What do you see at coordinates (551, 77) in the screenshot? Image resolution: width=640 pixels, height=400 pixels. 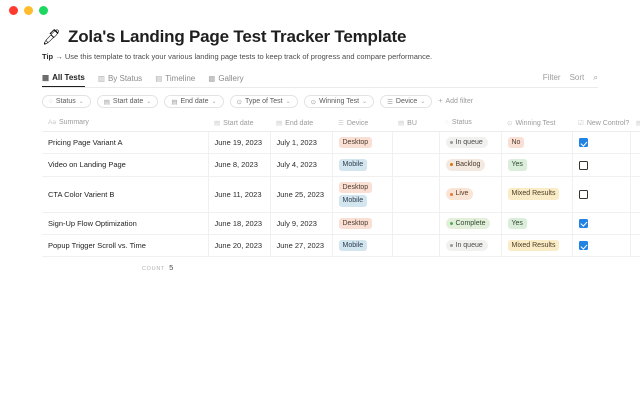 I see `filter-button: Filter` at bounding box center [551, 77].